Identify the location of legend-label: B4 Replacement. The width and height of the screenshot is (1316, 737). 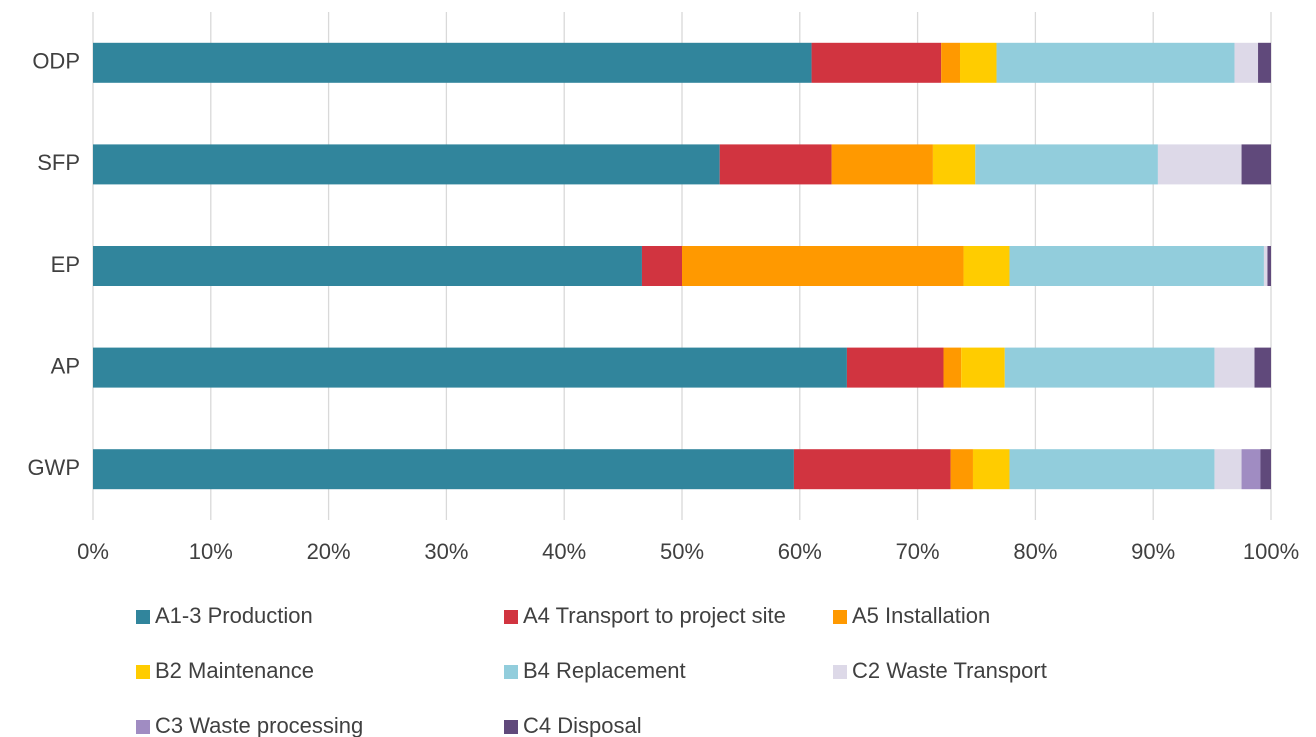
(604, 670).